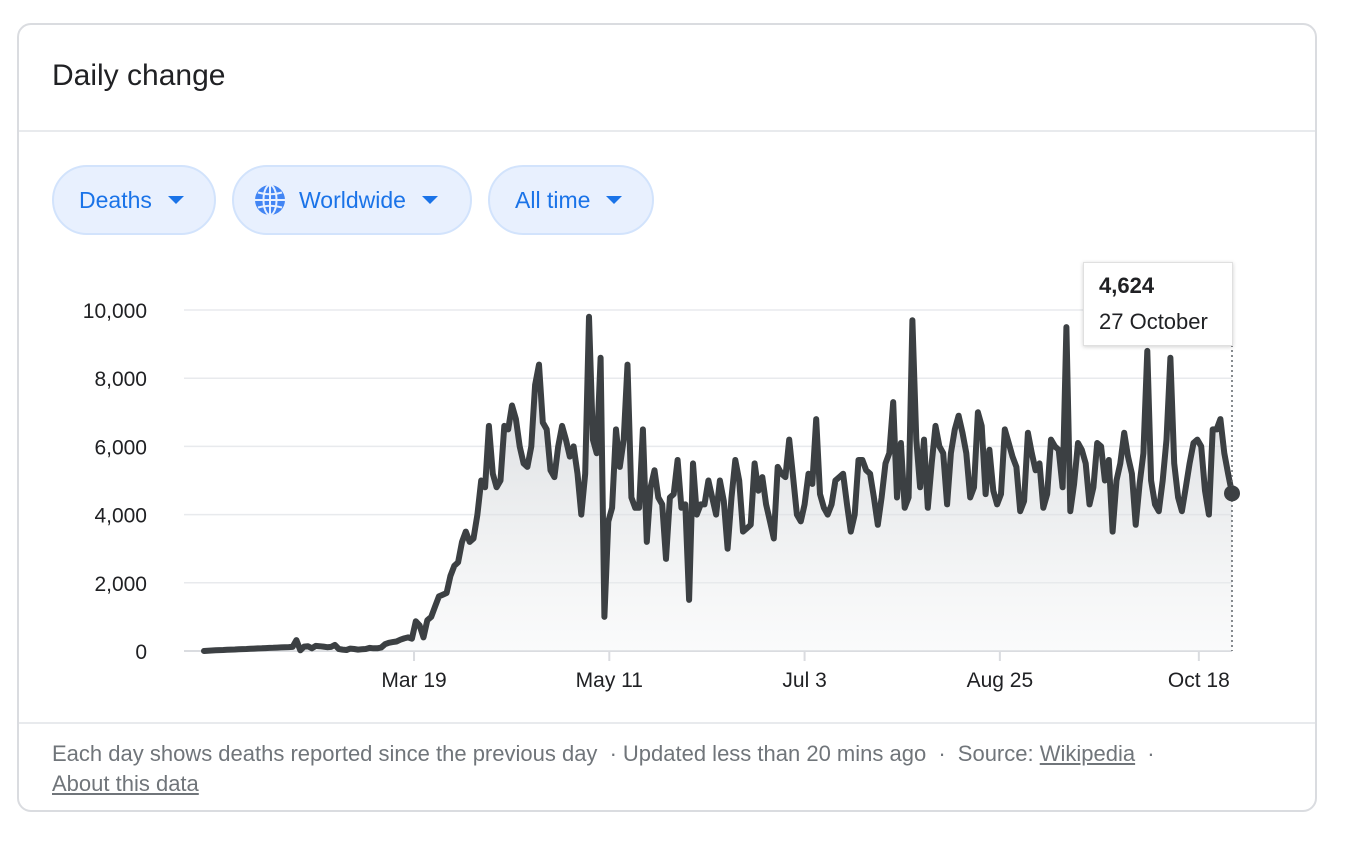  What do you see at coordinates (1127, 285) in the screenshot?
I see `tooltip-value: 4,624` at bounding box center [1127, 285].